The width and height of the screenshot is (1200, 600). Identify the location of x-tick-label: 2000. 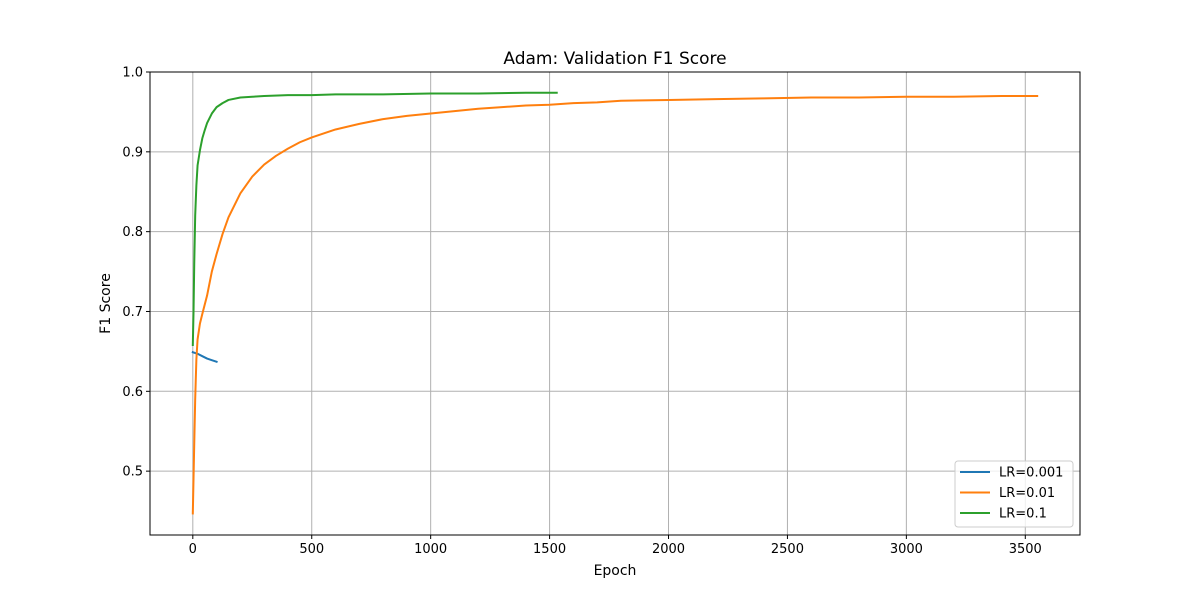
(668, 549).